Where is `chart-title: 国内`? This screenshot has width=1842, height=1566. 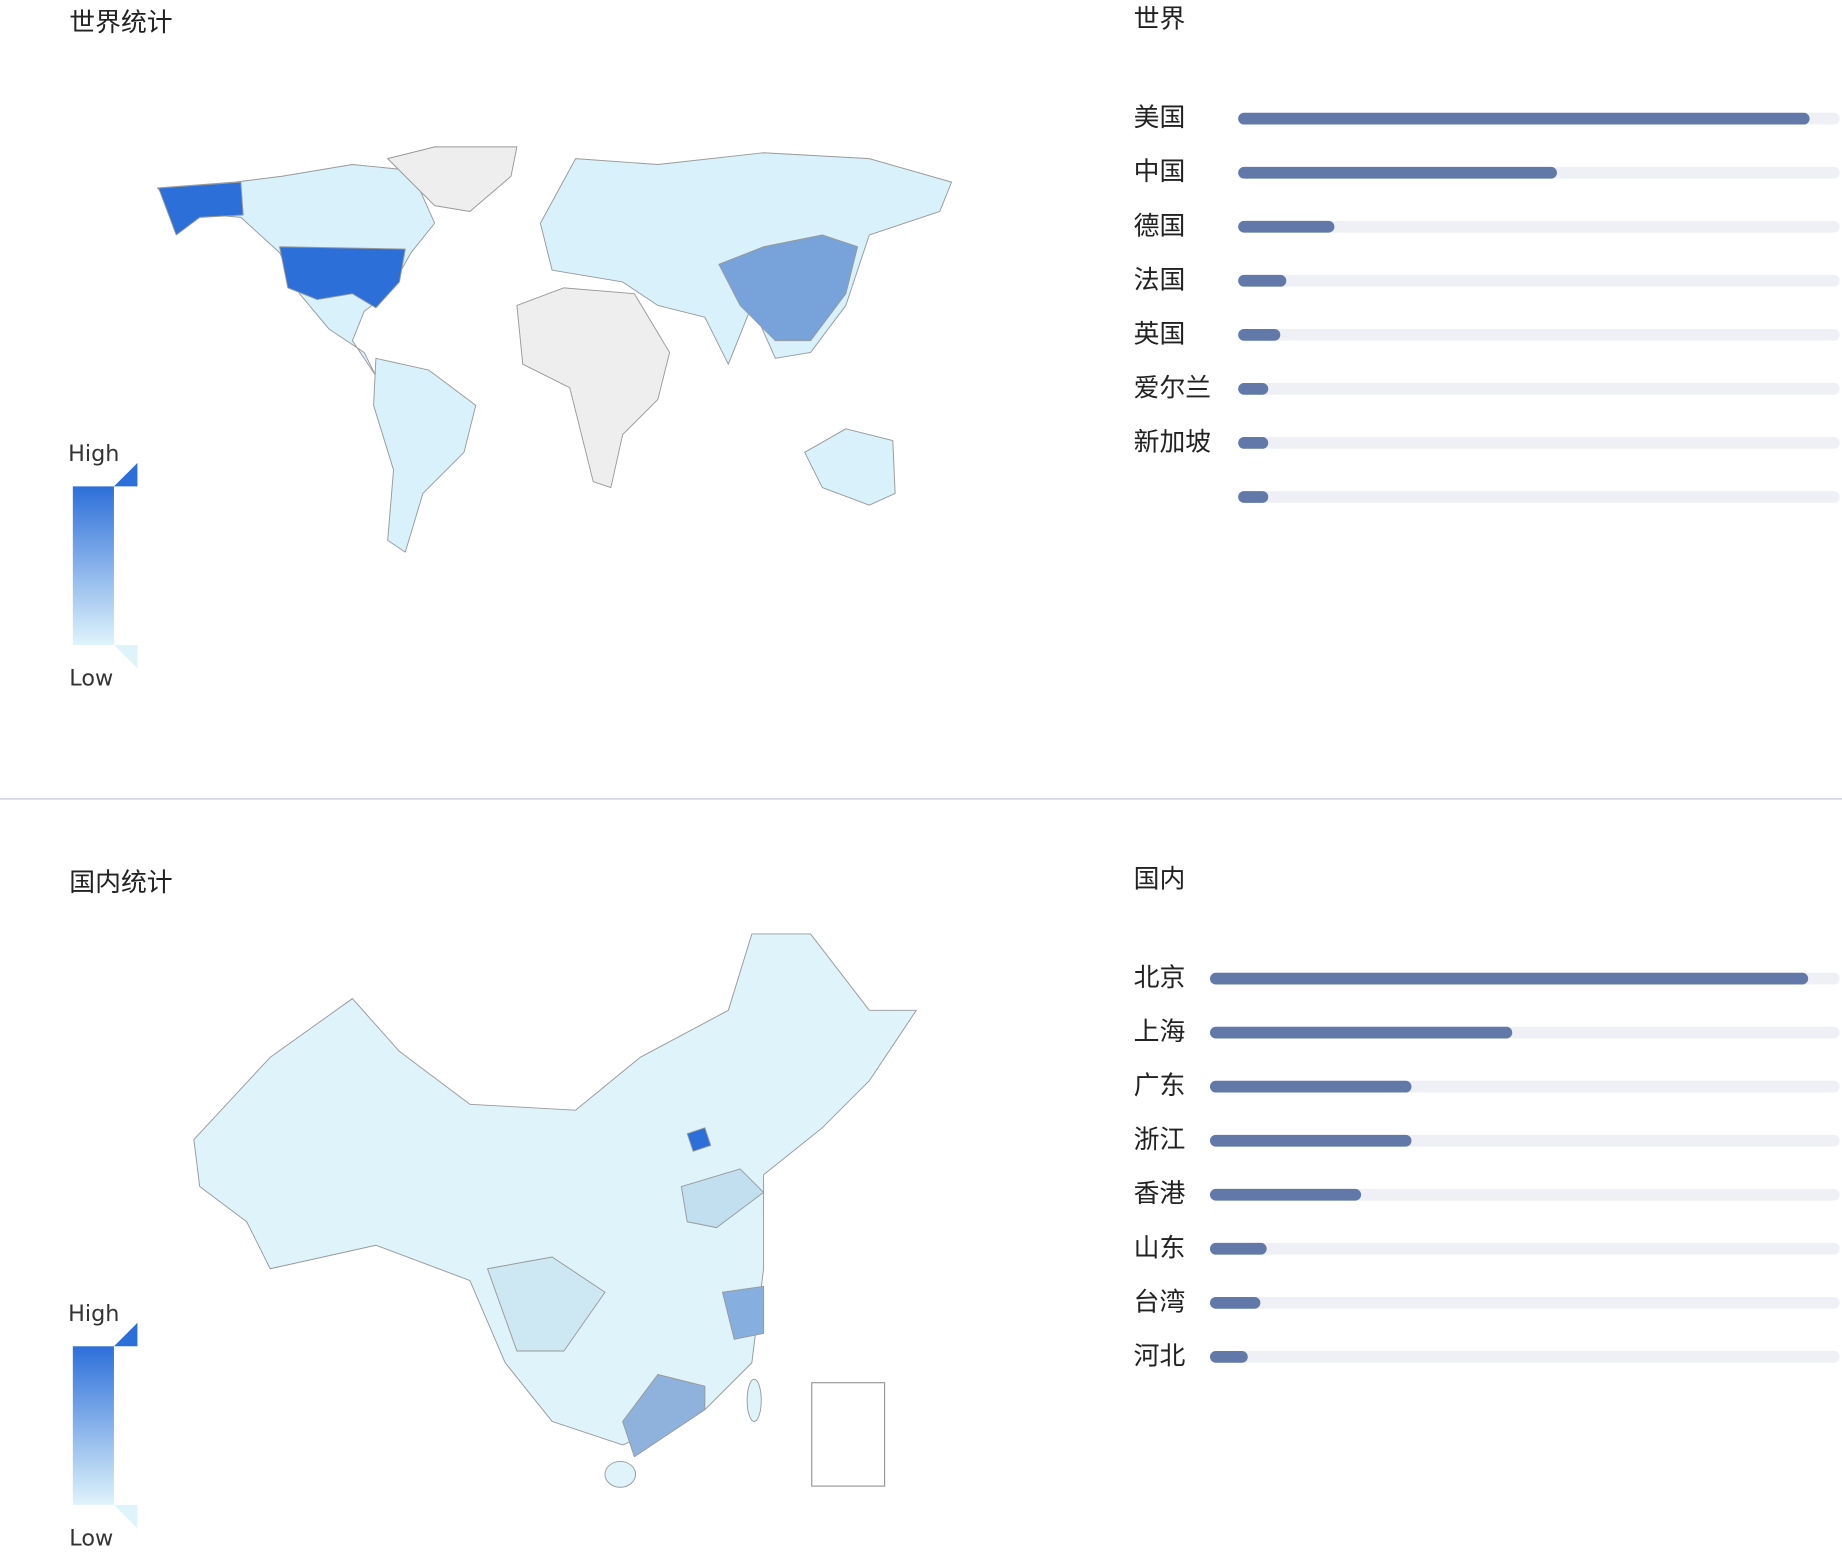
chart-title: 国内 is located at coordinates (1160, 879).